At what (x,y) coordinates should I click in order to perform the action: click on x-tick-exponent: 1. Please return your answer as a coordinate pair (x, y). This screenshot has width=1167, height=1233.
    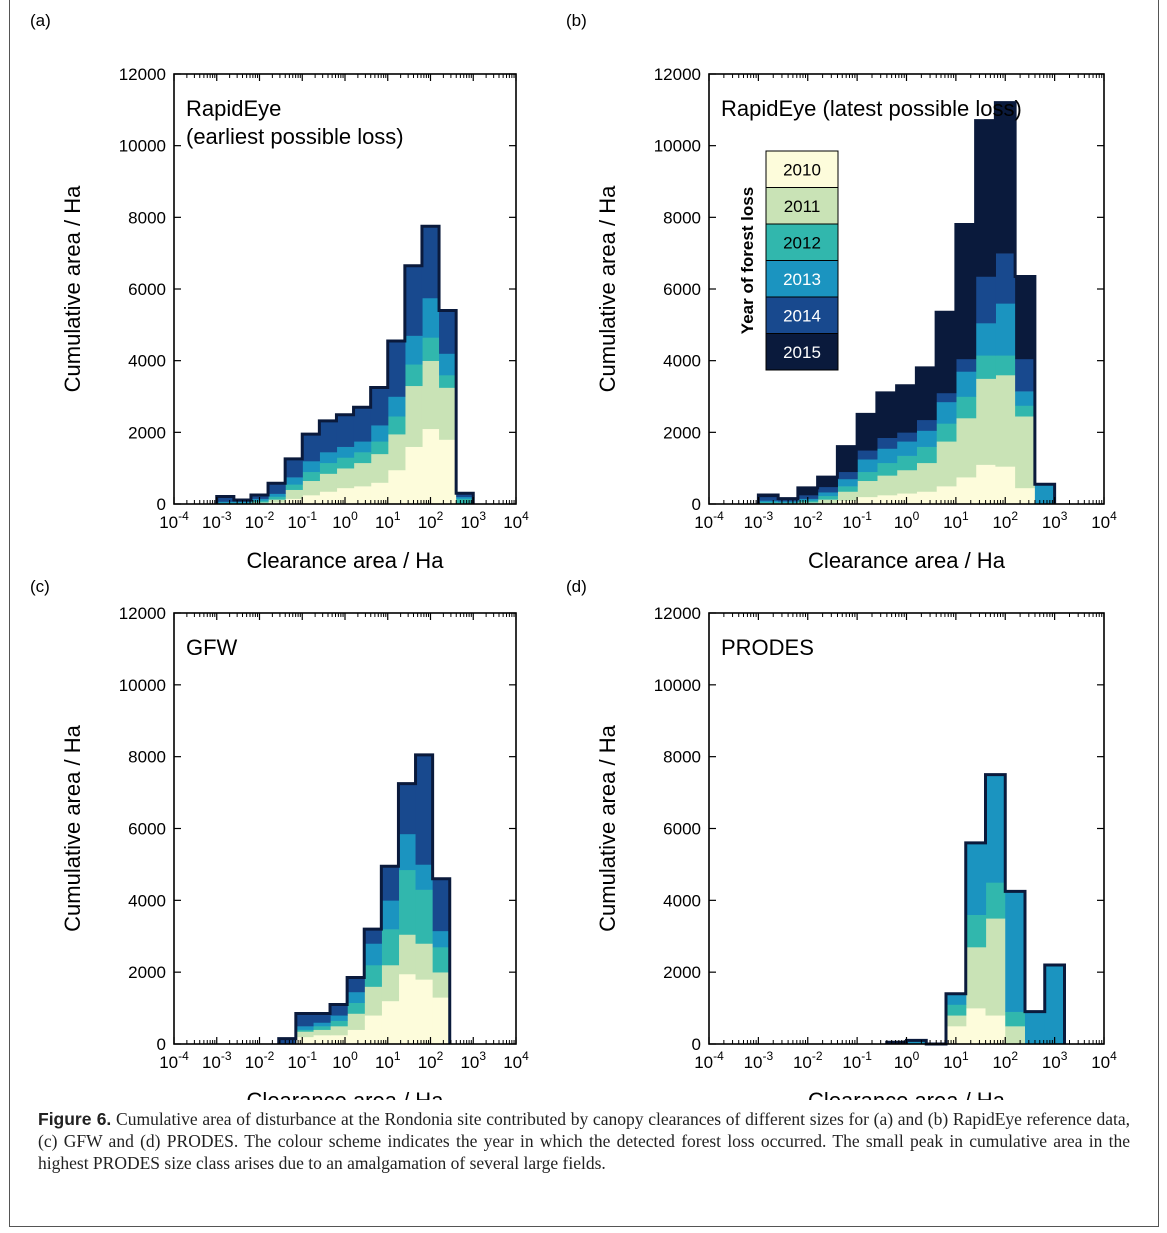
    Looking at the image, I should click on (965, 1056).